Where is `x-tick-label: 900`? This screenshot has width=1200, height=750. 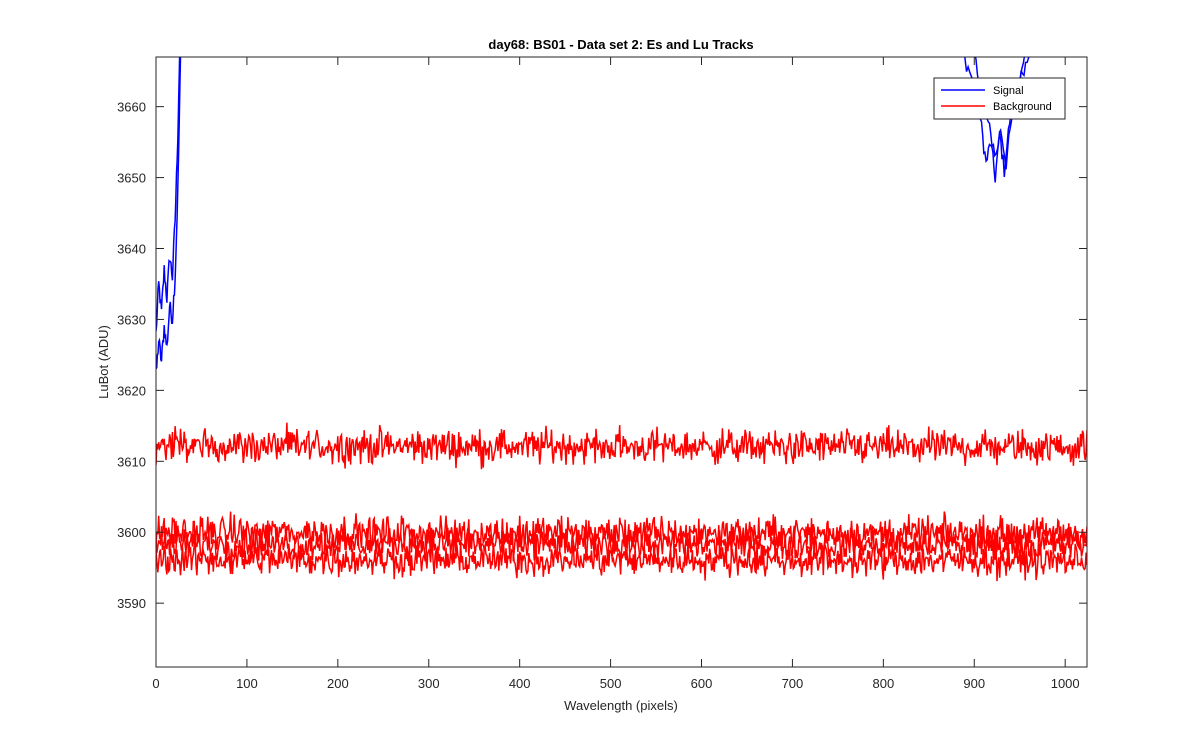
x-tick-label: 900 is located at coordinates (974, 683).